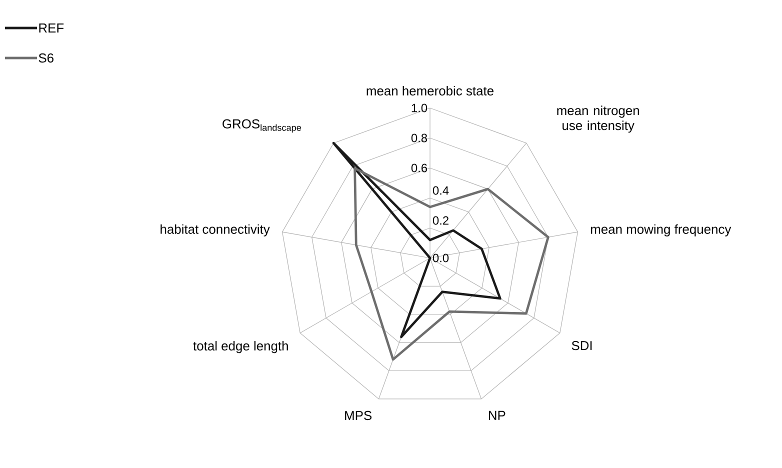 The image size is (782, 468). What do you see at coordinates (358, 415) in the screenshot?
I see `spoke-label: MPS` at bounding box center [358, 415].